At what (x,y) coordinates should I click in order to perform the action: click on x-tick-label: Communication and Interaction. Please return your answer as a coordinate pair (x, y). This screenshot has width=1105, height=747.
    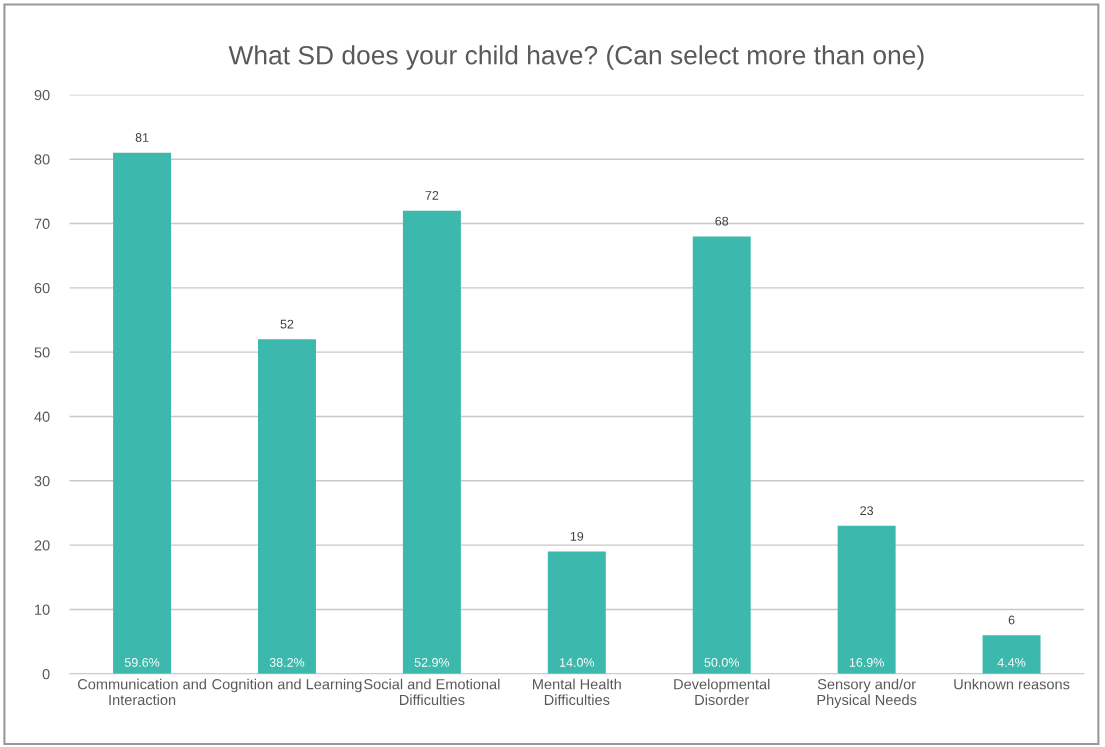
    Looking at the image, I should click on (141, 692).